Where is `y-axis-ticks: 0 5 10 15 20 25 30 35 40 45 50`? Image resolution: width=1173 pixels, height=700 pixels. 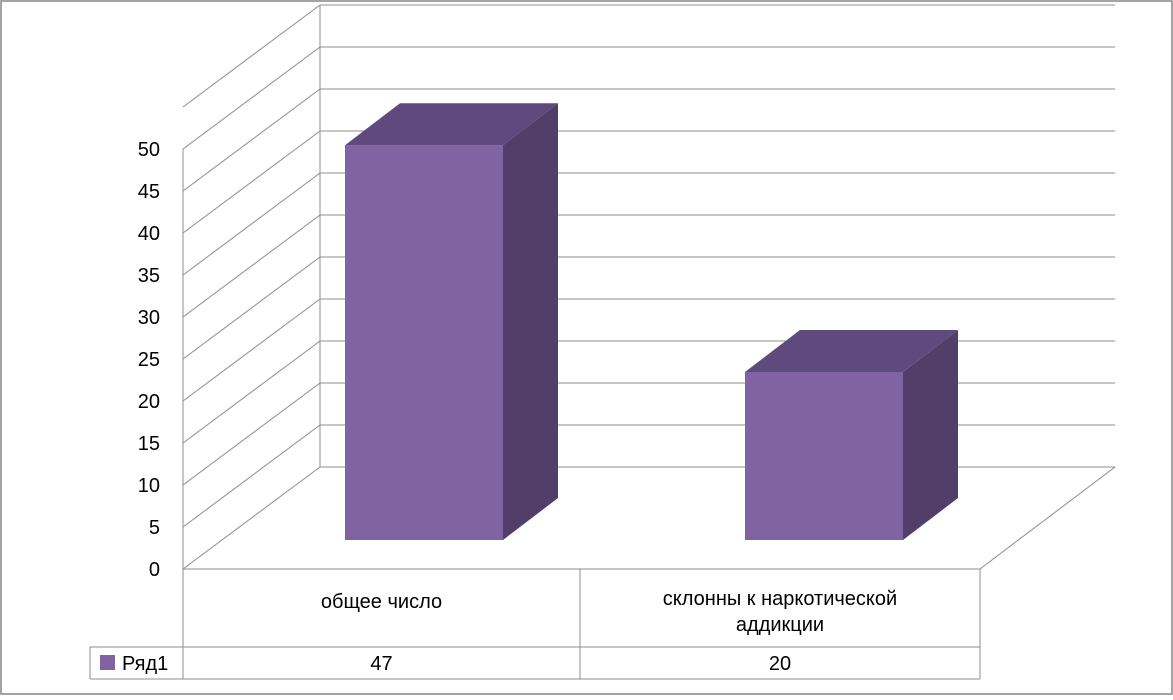
y-axis-ticks: 0 5 10 15 20 25 30 35 40 45 50 is located at coordinates (149, 360).